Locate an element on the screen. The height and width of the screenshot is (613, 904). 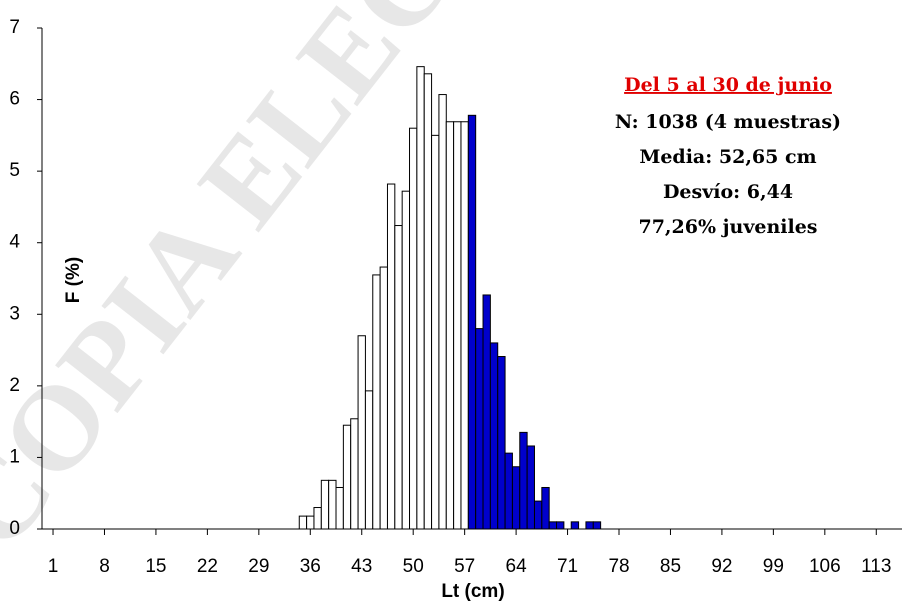
x-tick-label: 64 is located at coordinates (517, 566).